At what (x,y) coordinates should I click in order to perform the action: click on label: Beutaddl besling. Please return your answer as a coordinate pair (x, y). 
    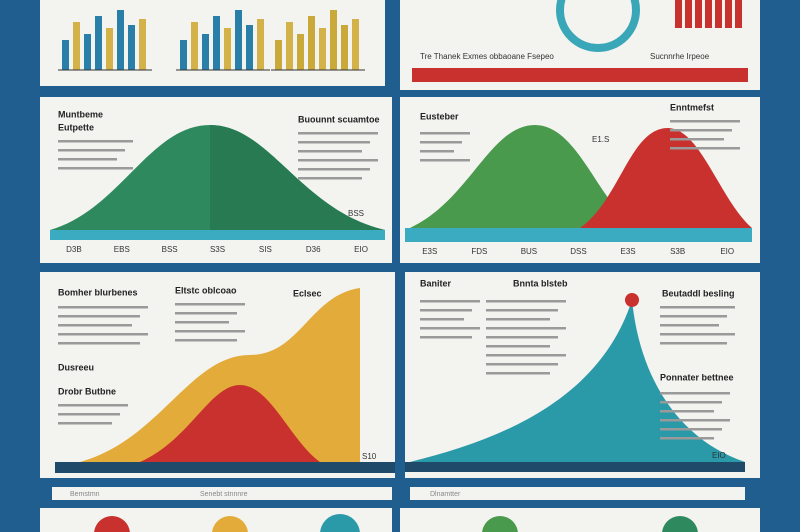
    Looking at the image, I should click on (698, 293).